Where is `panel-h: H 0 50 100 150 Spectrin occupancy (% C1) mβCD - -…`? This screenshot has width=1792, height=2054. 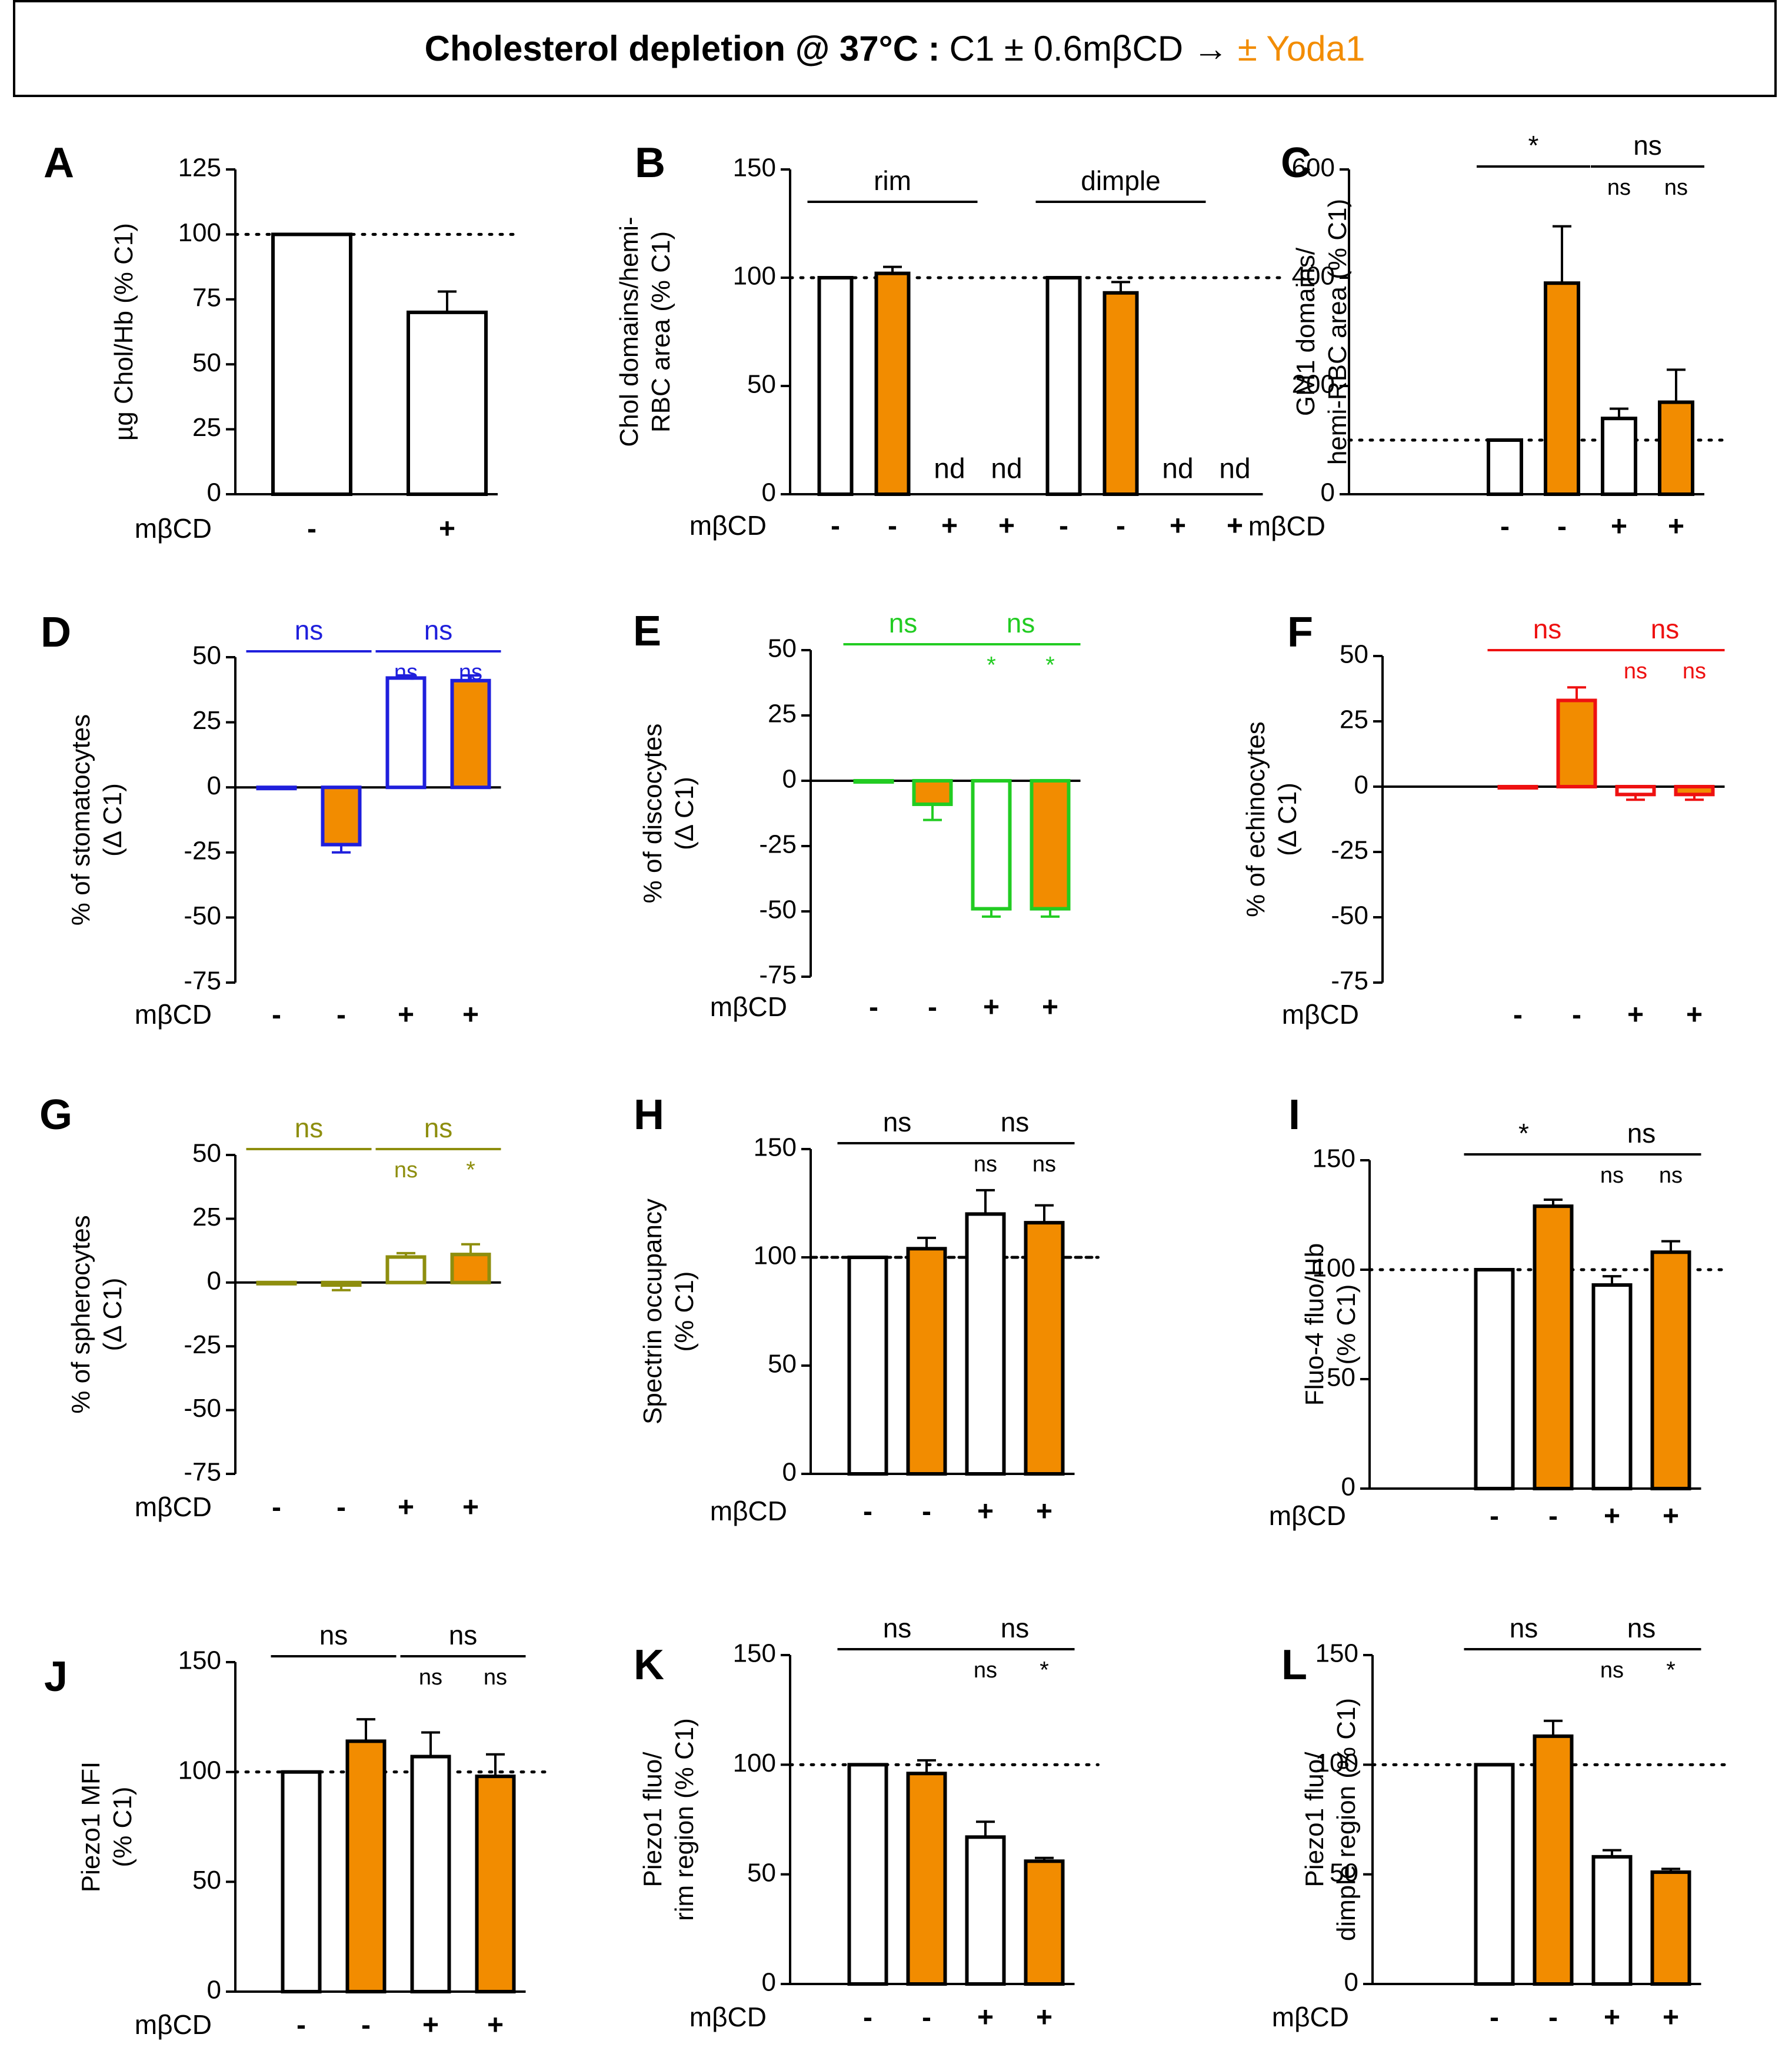
panel-h: H 0 50 100 150 Spectrin occupancy (% C1) mβCD - -… is located at coordinates (867, 1309).